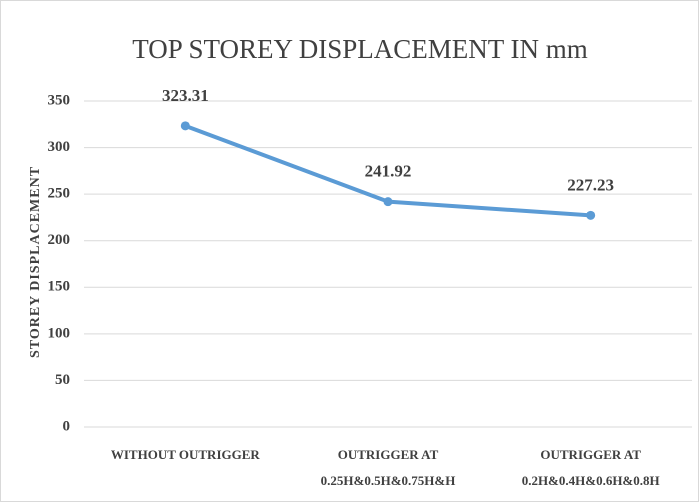  I want to click on y-tick-label: 100, so click(59, 333).